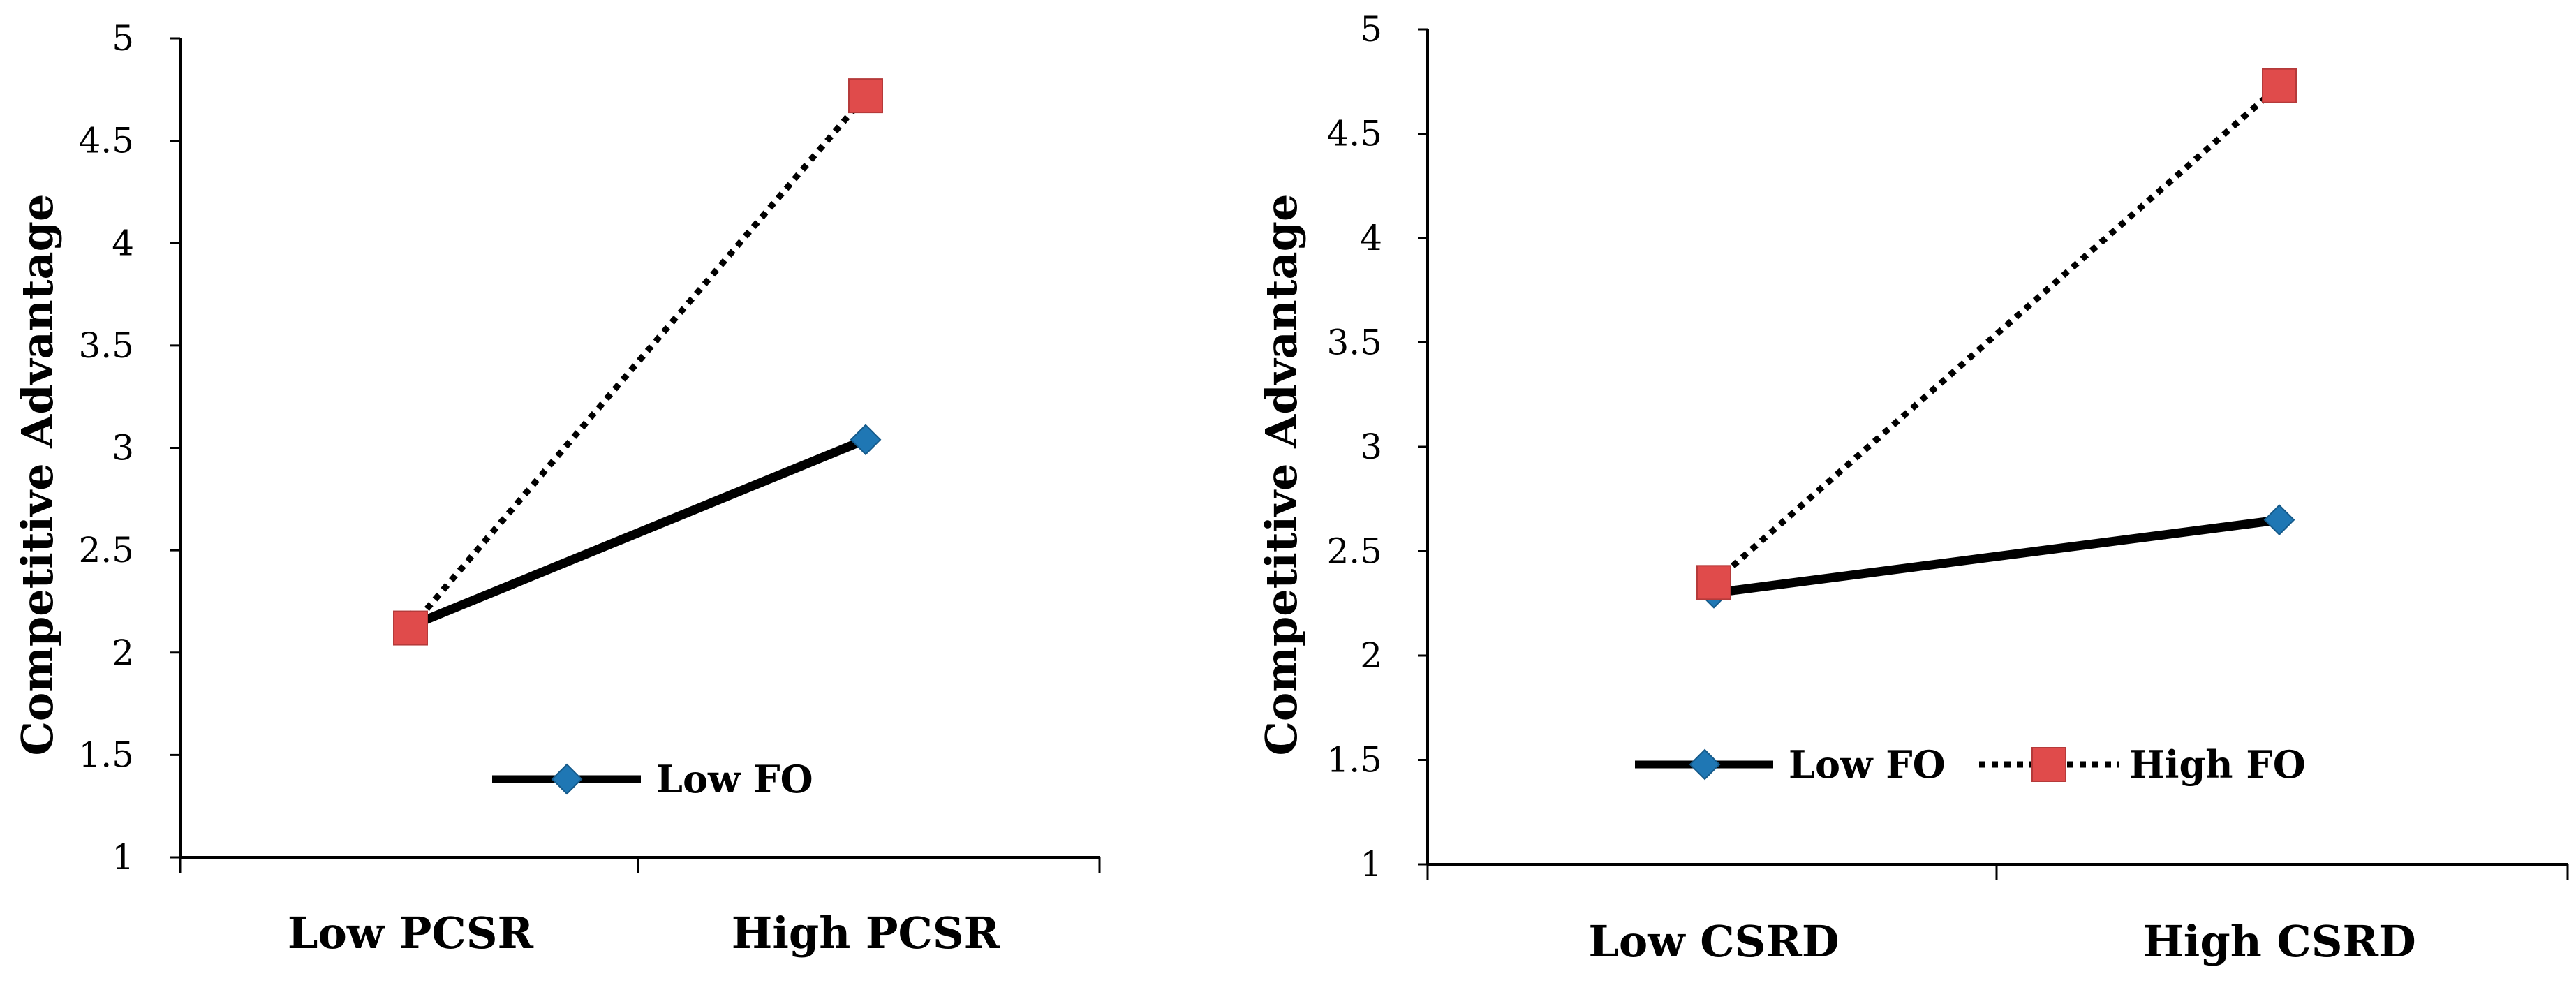 Image resolution: width=2576 pixels, height=983 pixels. I want to click on legend: Low FO High FO, so click(1970, 764).